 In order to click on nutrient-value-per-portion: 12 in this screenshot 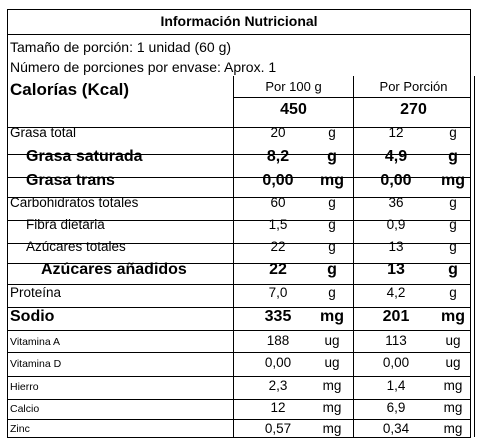, I will do `click(396, 132)`.